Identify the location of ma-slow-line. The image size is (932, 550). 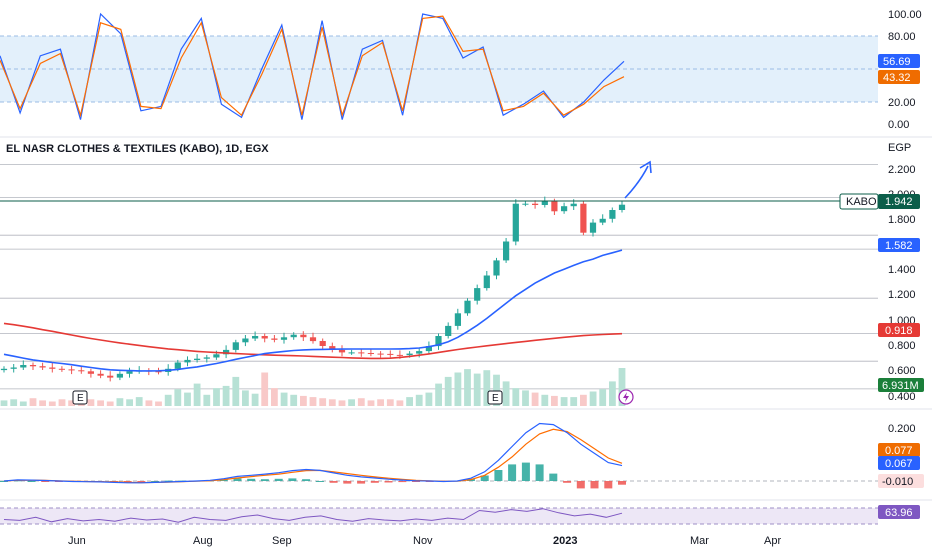
(313, 341).